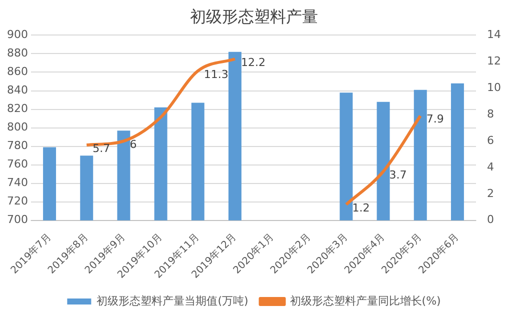 The height and width of the screenshot is (319, 512). Describe the element at coordinates (17, 145) in the screenshot. I see `y-tick-label: 780` at that location.